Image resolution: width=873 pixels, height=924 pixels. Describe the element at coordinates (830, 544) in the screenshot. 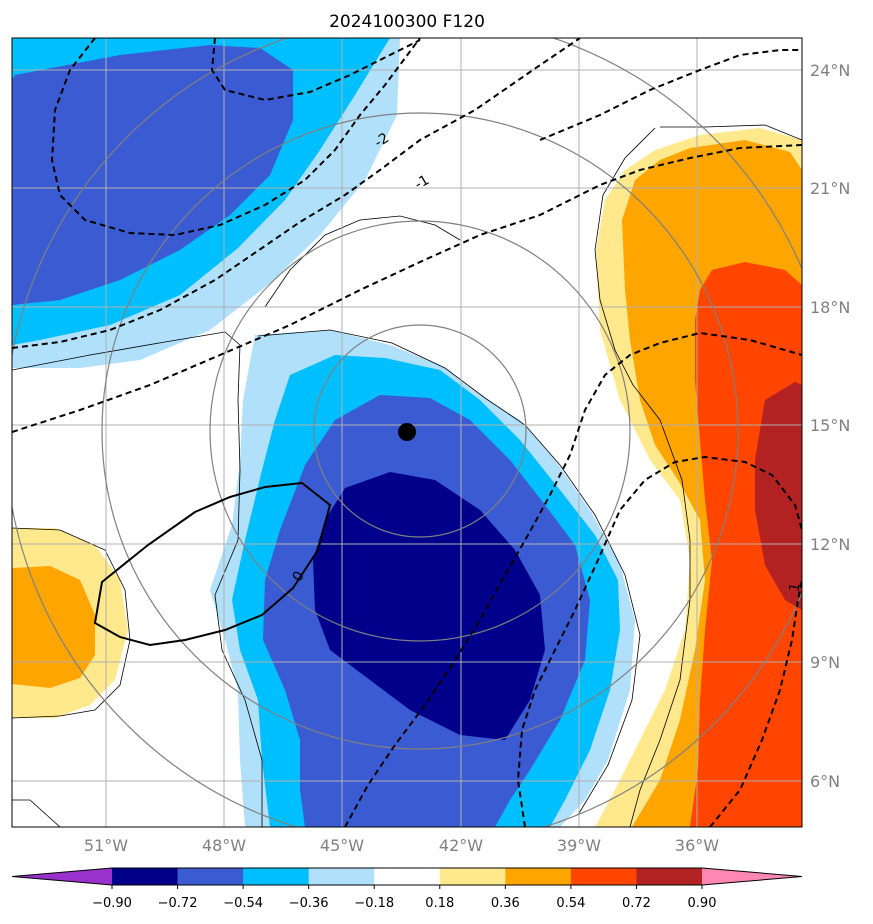

I see `lat-label: 12°N` at that location.